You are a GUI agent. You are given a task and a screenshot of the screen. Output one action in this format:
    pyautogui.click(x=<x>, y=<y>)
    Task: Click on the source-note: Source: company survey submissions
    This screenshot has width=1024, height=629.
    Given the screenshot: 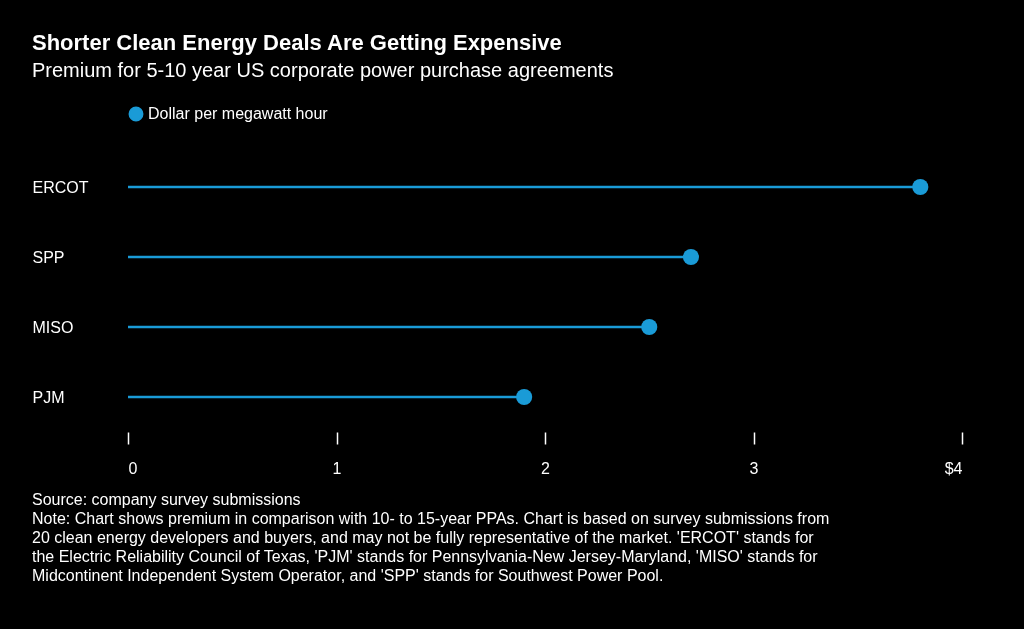 What is the action you would take?
    pyautogui.click(x=167, y=499)
    